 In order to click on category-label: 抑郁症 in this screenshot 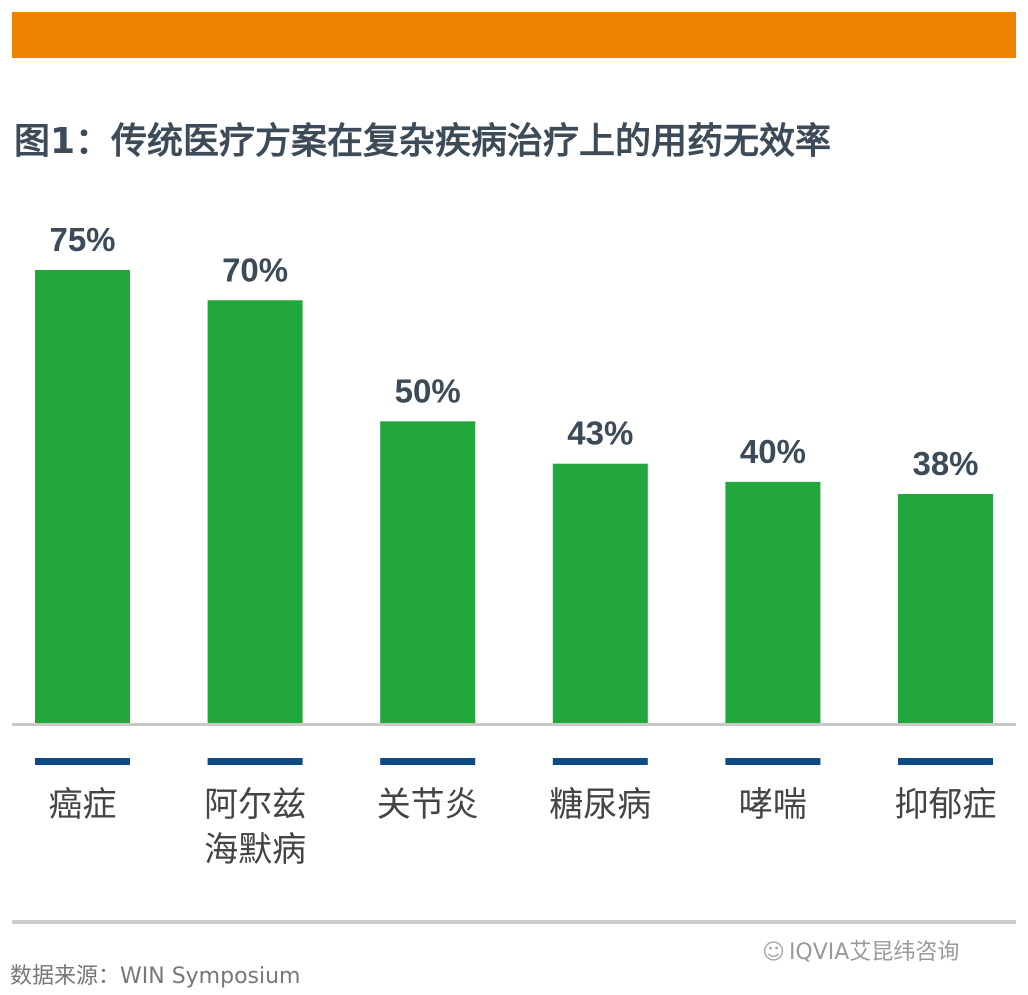, I will do `click(946, 805)`.